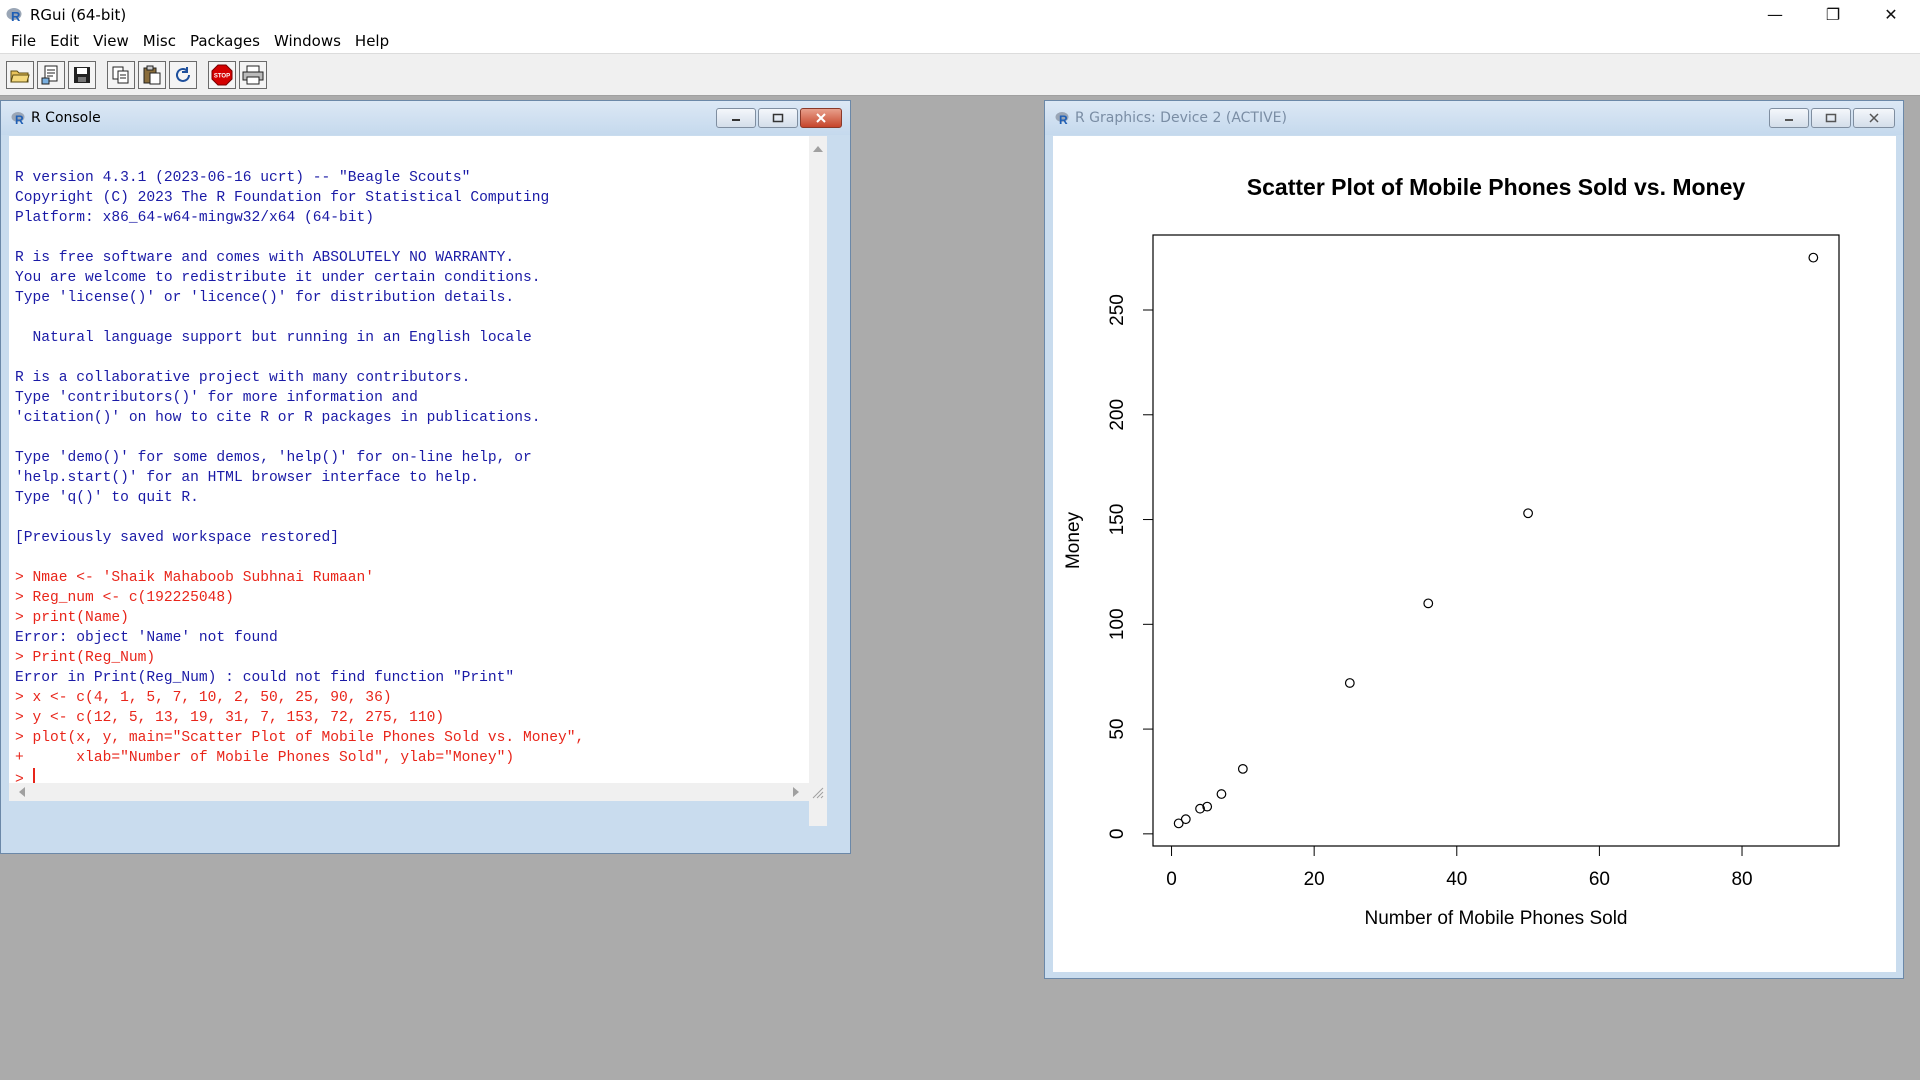  Describe the element at coordinates (177, 538) in the screenshot. I see `console-output-line: [Previously saved workspace restored]` at that location.